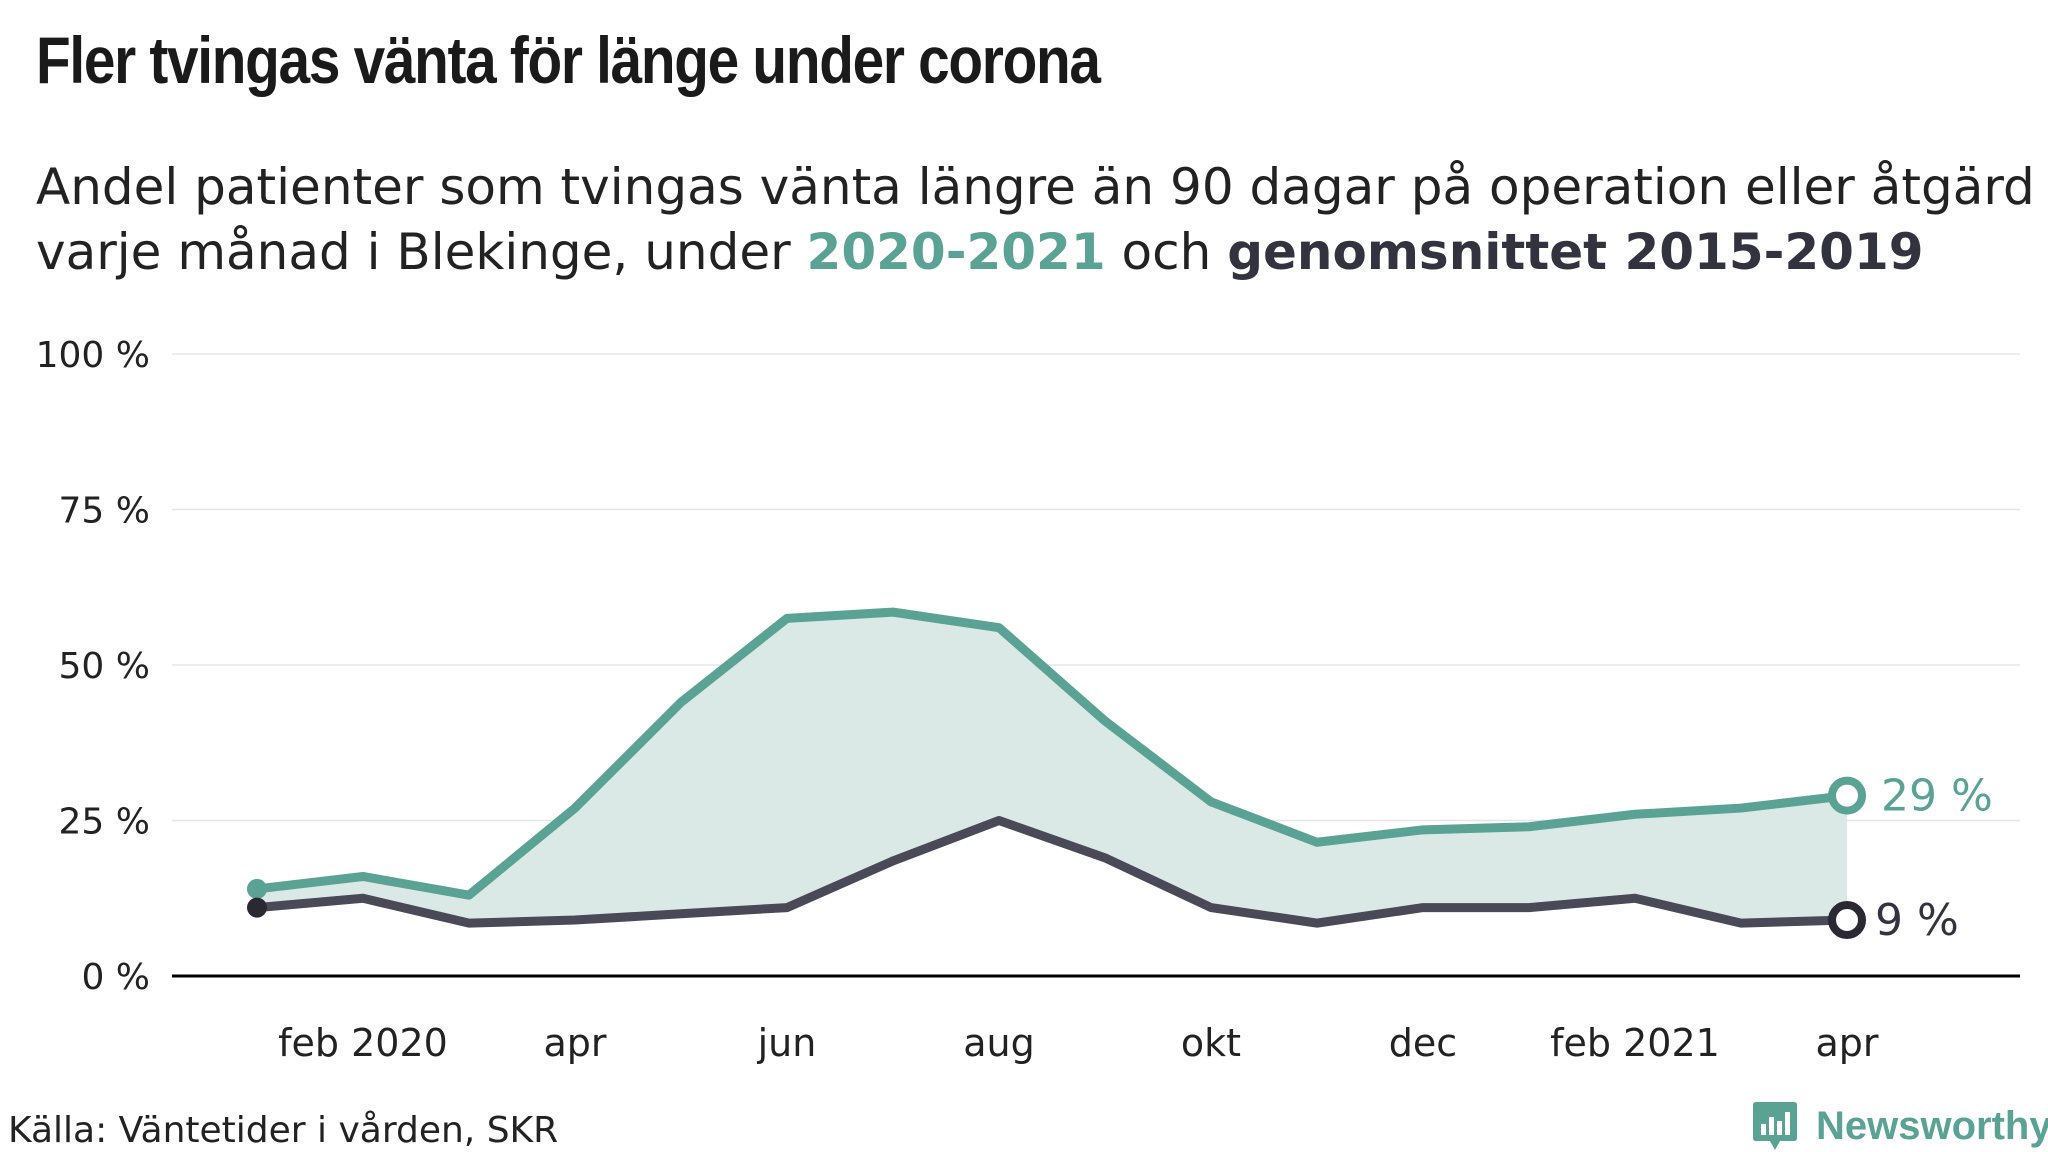 The image size is (2048, 1152). I want to click on start-point-2020-2021, so click(257, 888).